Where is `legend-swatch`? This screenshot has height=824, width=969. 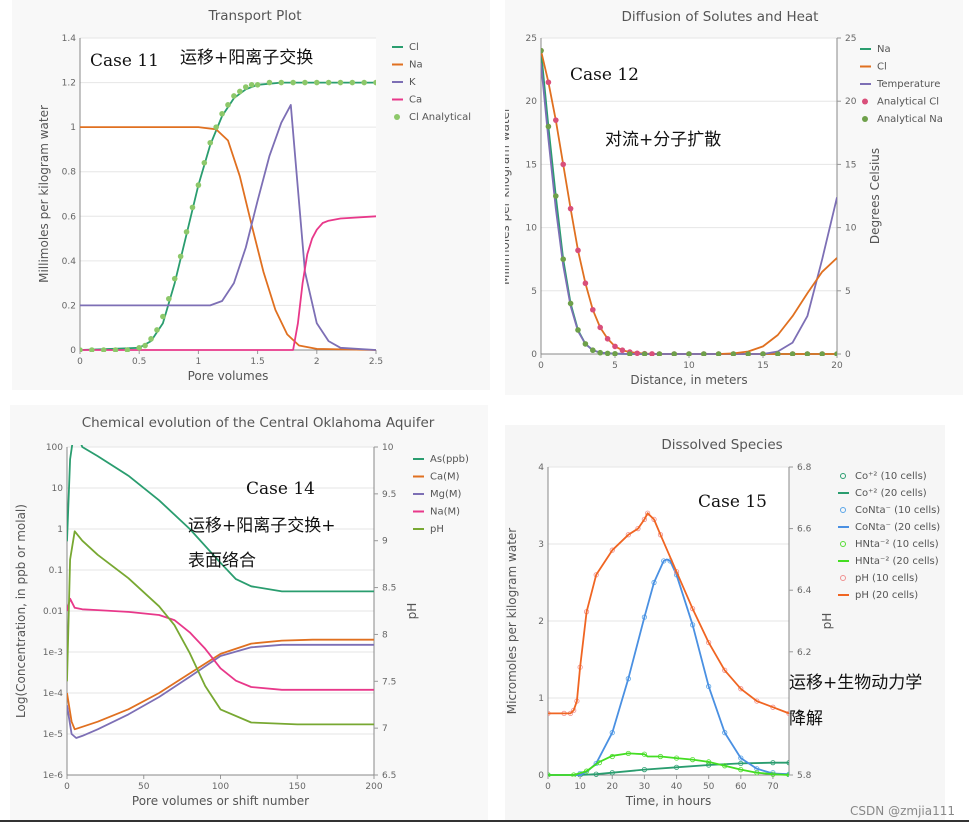
legend-swatch is located at coordinates (843, 476).